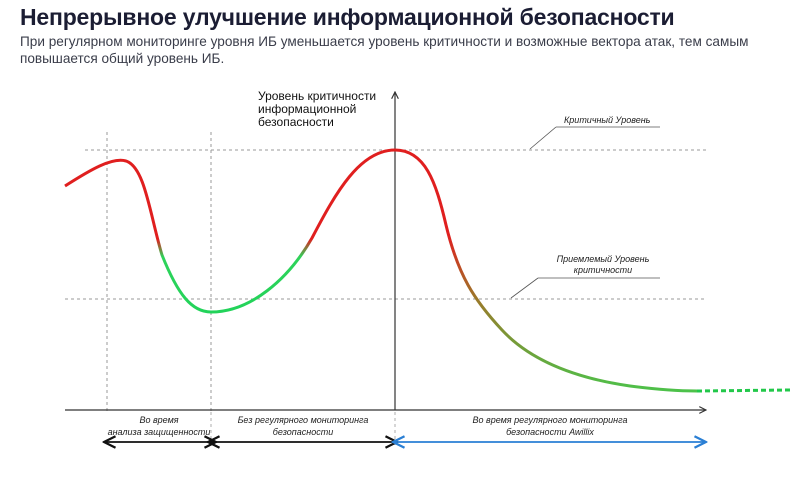 The height and width of the screenshot is (483, 800). Describe the element at coordinates (524, 288) in the screenshot. I see `acceptable-label-pointer` at that location.